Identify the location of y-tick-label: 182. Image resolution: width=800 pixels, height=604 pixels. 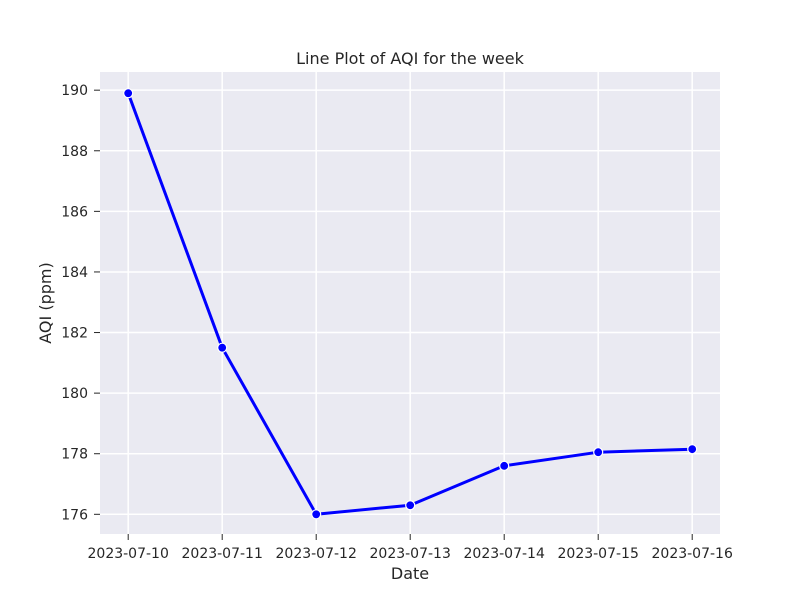
(74, 334).